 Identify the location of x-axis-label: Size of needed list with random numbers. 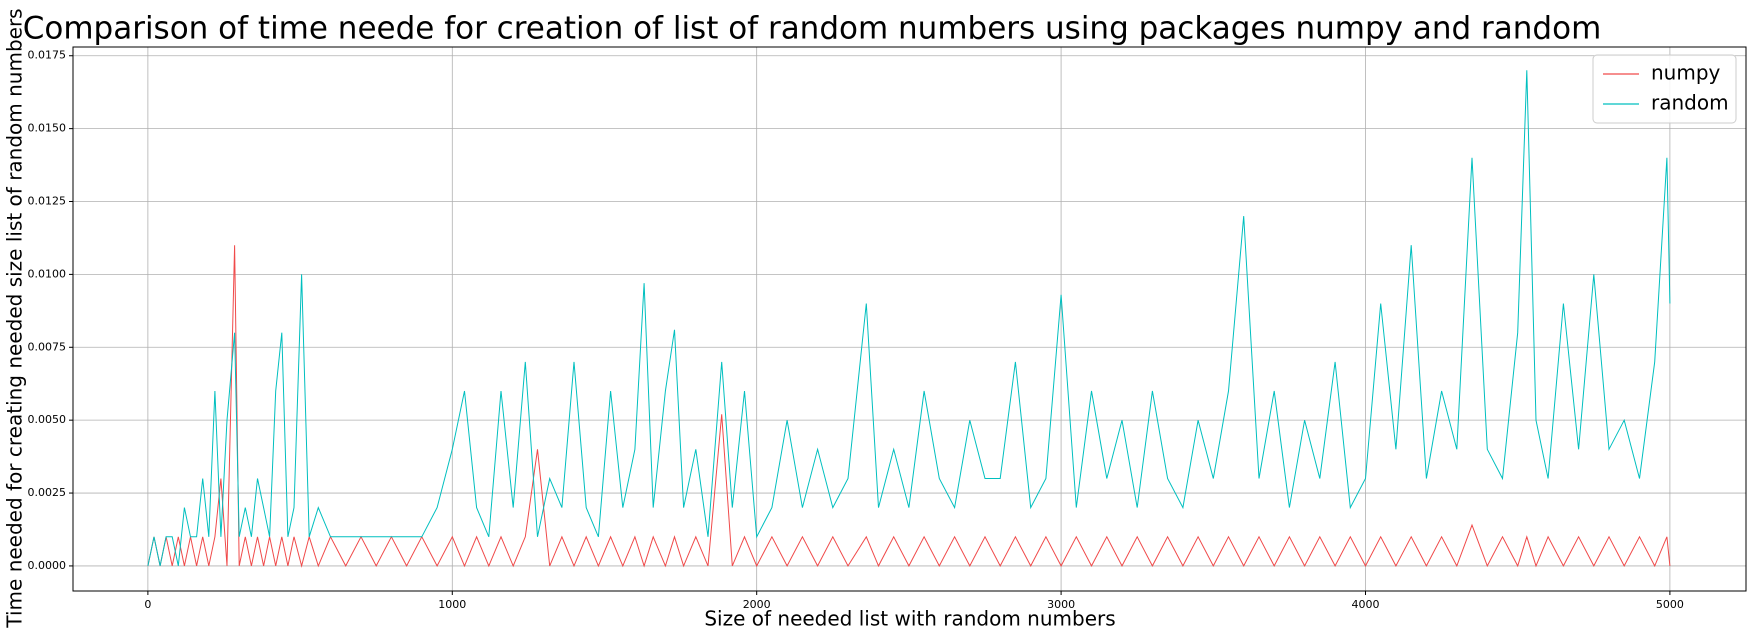
(909, 619).